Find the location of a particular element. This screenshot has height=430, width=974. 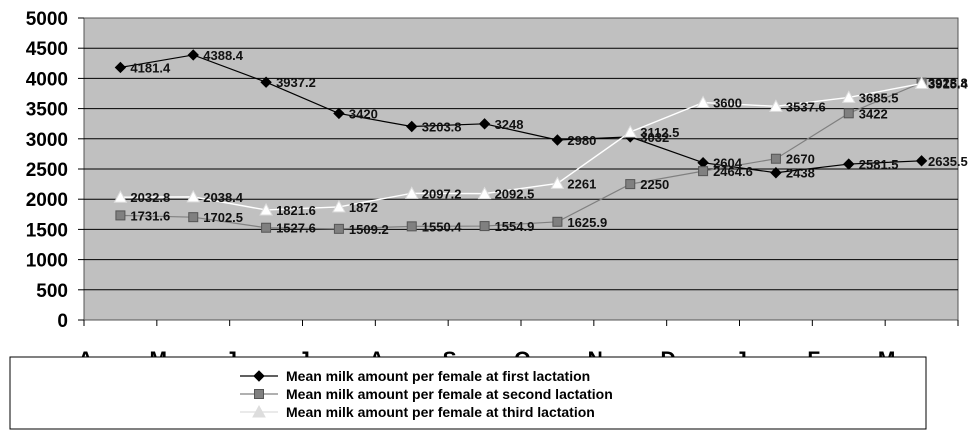

y-tick-label: 3500 is located at coordinates (47, 110).